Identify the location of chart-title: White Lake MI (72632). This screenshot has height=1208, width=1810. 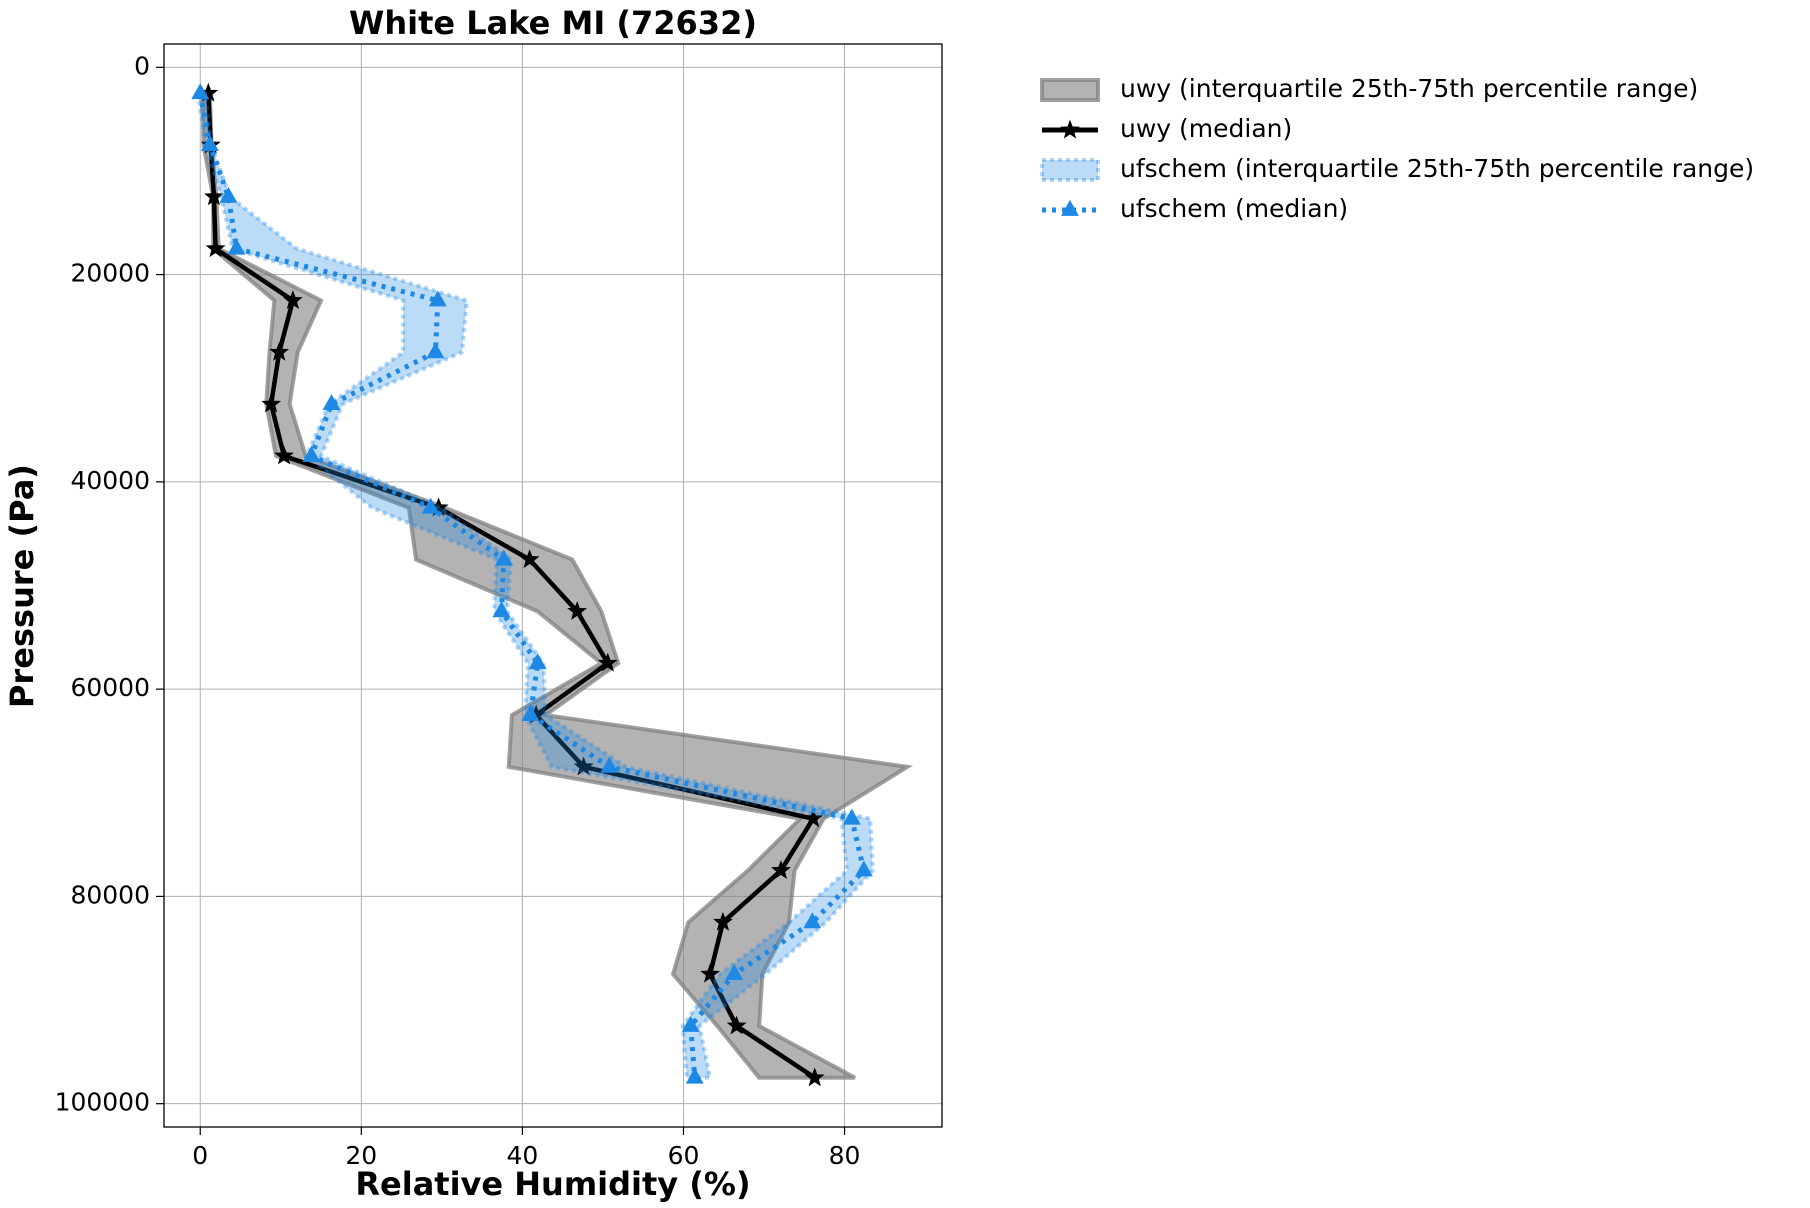
(553, 23).